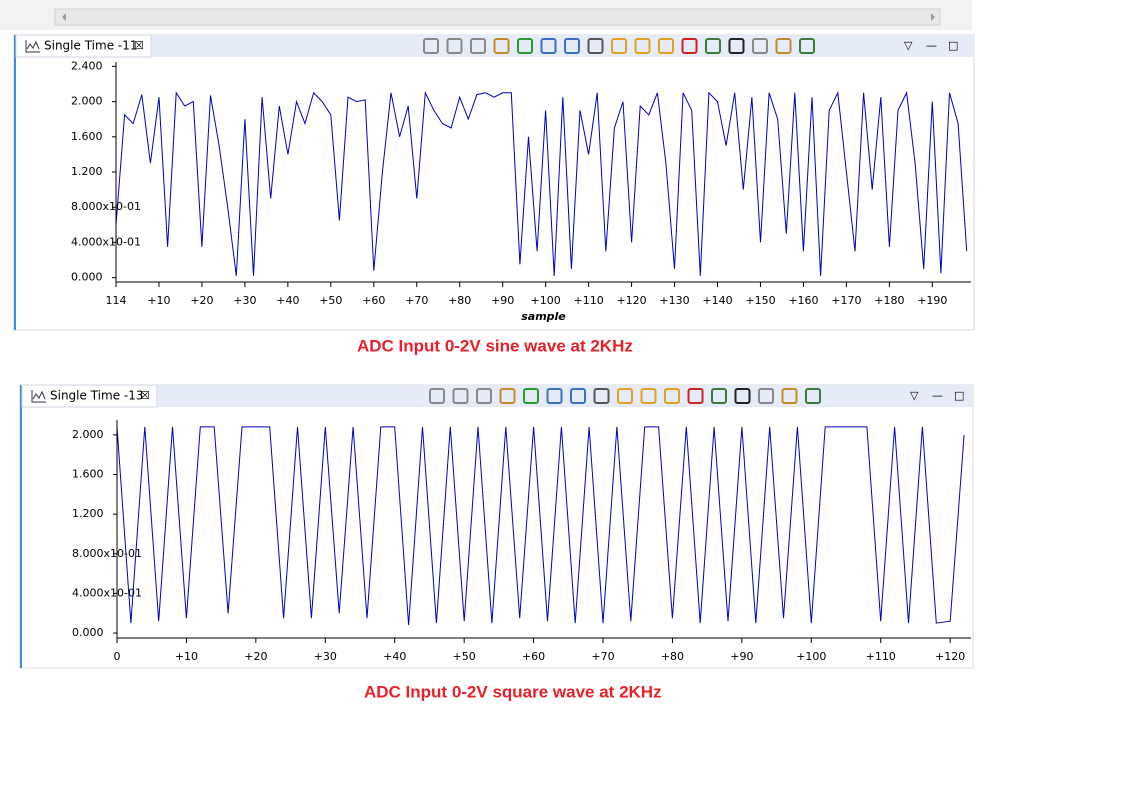  Describe the element at coordinates (91, 46) in the screenshot. I see `tab-title: Single Time -11` at that location.